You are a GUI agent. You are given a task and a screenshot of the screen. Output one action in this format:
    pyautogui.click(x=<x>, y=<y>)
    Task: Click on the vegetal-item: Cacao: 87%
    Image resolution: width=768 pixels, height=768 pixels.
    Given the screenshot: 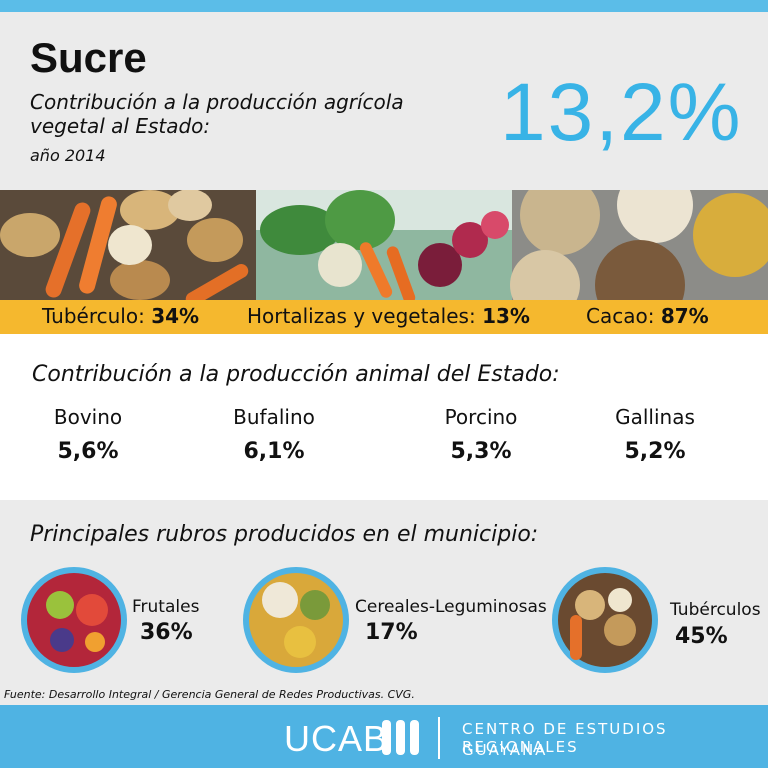 What is the action you would take?
    pyautogui.click(x=647, y=316)
    